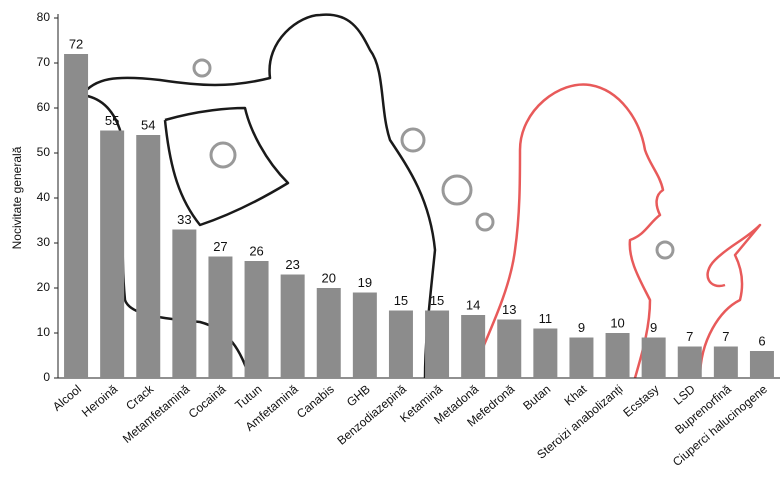 The height and width of the screenshot is (490, 781). Describe the element at coordinates (640, 401) in the screenshot. I see `x-tick-label: Ecstasy` at that location.